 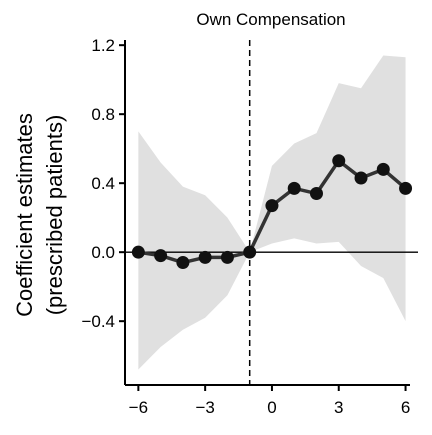 I want to click on y-axis-label: Coefficient estimates, so click(x=24, y=215).